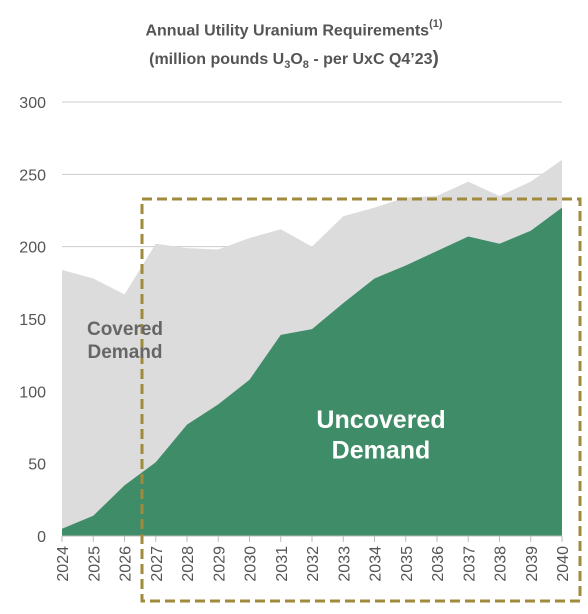 This screenshot has height=614, width=588. I want to click on x-tick-label: 2038, so click(501, 564).